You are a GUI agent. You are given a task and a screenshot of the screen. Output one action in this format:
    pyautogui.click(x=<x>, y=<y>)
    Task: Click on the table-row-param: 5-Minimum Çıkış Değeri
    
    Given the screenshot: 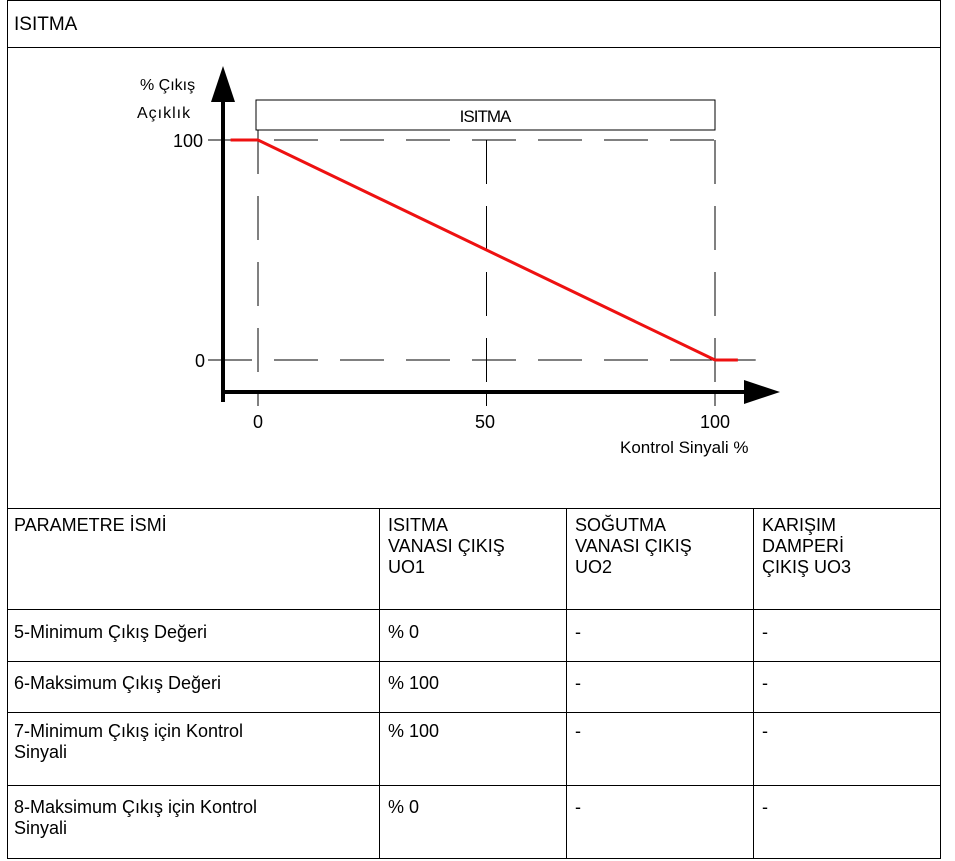 What is the action you would take?
    pyautogui.click(x=110, y=632)
    